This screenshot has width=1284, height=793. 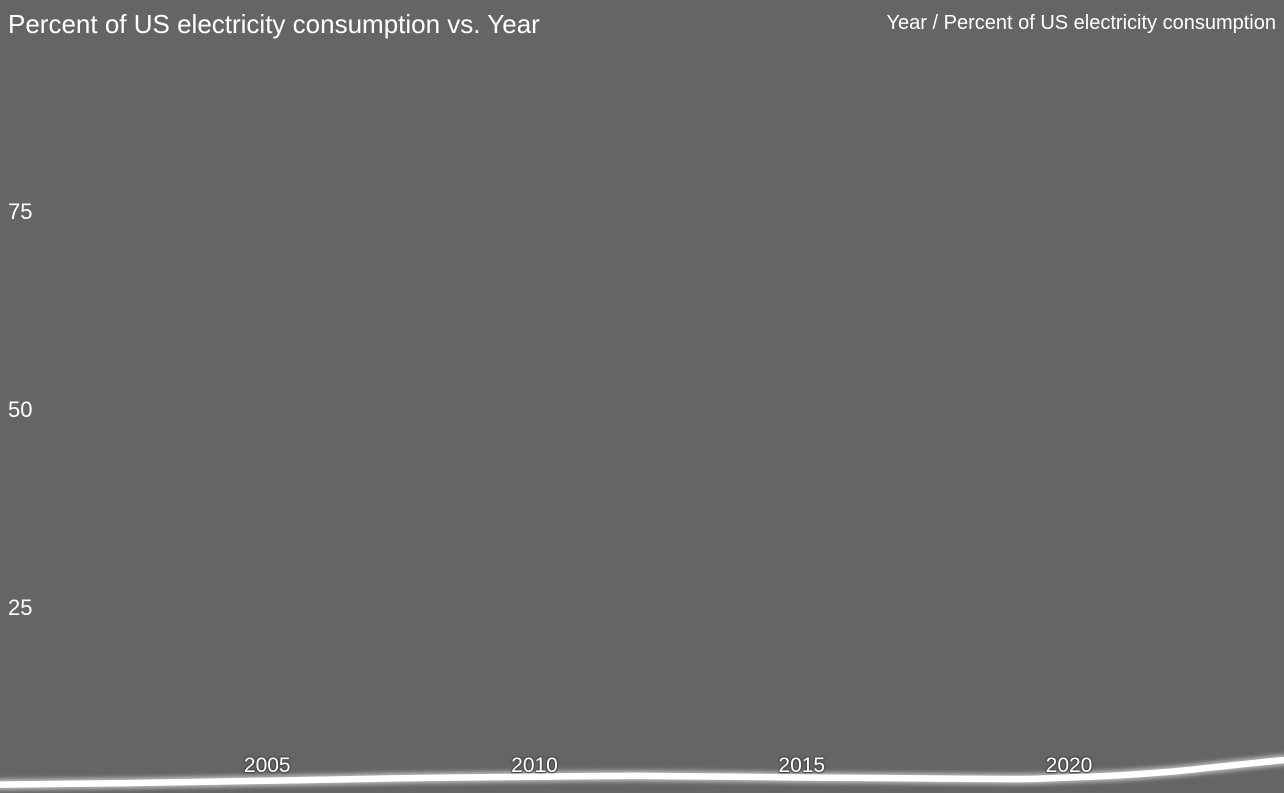 I want to click on x-tick-label: 2010, so click(x=534, y=765).